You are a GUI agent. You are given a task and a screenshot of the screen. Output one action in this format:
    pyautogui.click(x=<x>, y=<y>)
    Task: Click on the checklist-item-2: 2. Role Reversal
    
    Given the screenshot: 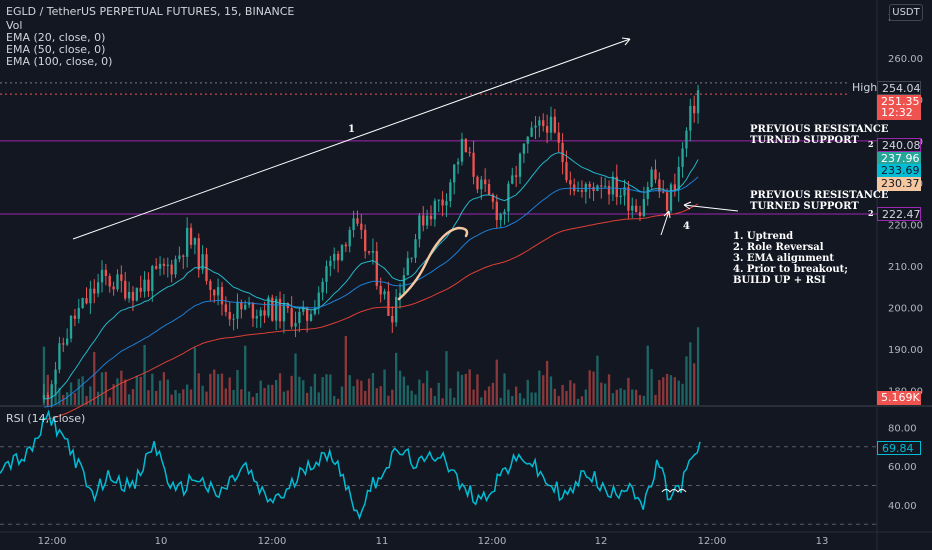 What is the action you would take?
    pyautogui.click(x=778, y=247)
    